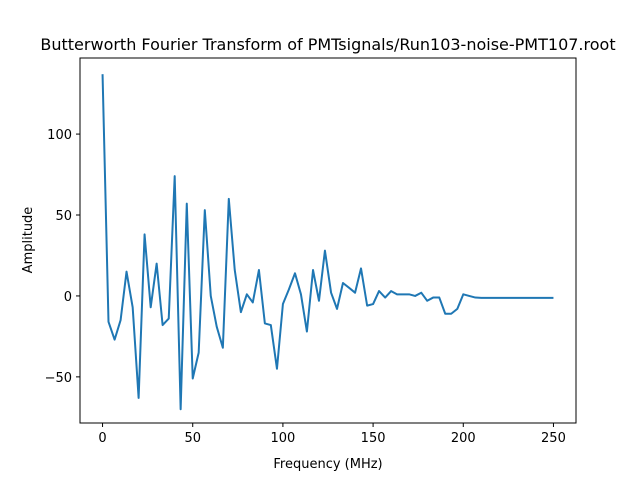  What do you see at coordinates (282, 438) in the screenshot?
I see `x-tick-label: 100` at bounding box center [282, 438].